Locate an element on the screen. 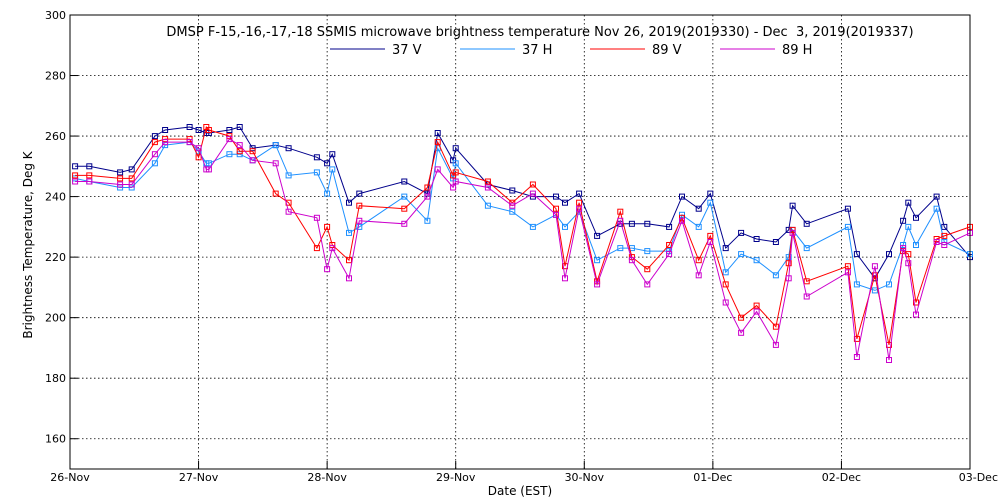 This screenshot has height=500, width=1000. legend-label: 89 V is located at coordinates (667, 50).